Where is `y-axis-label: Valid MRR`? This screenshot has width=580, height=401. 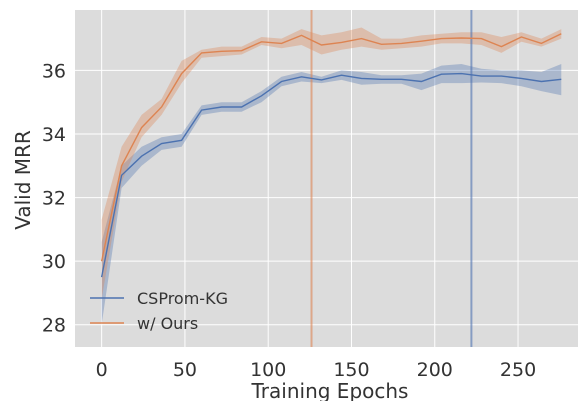
y-axis-label: Valid MRR is located at coordinates (23, 180).